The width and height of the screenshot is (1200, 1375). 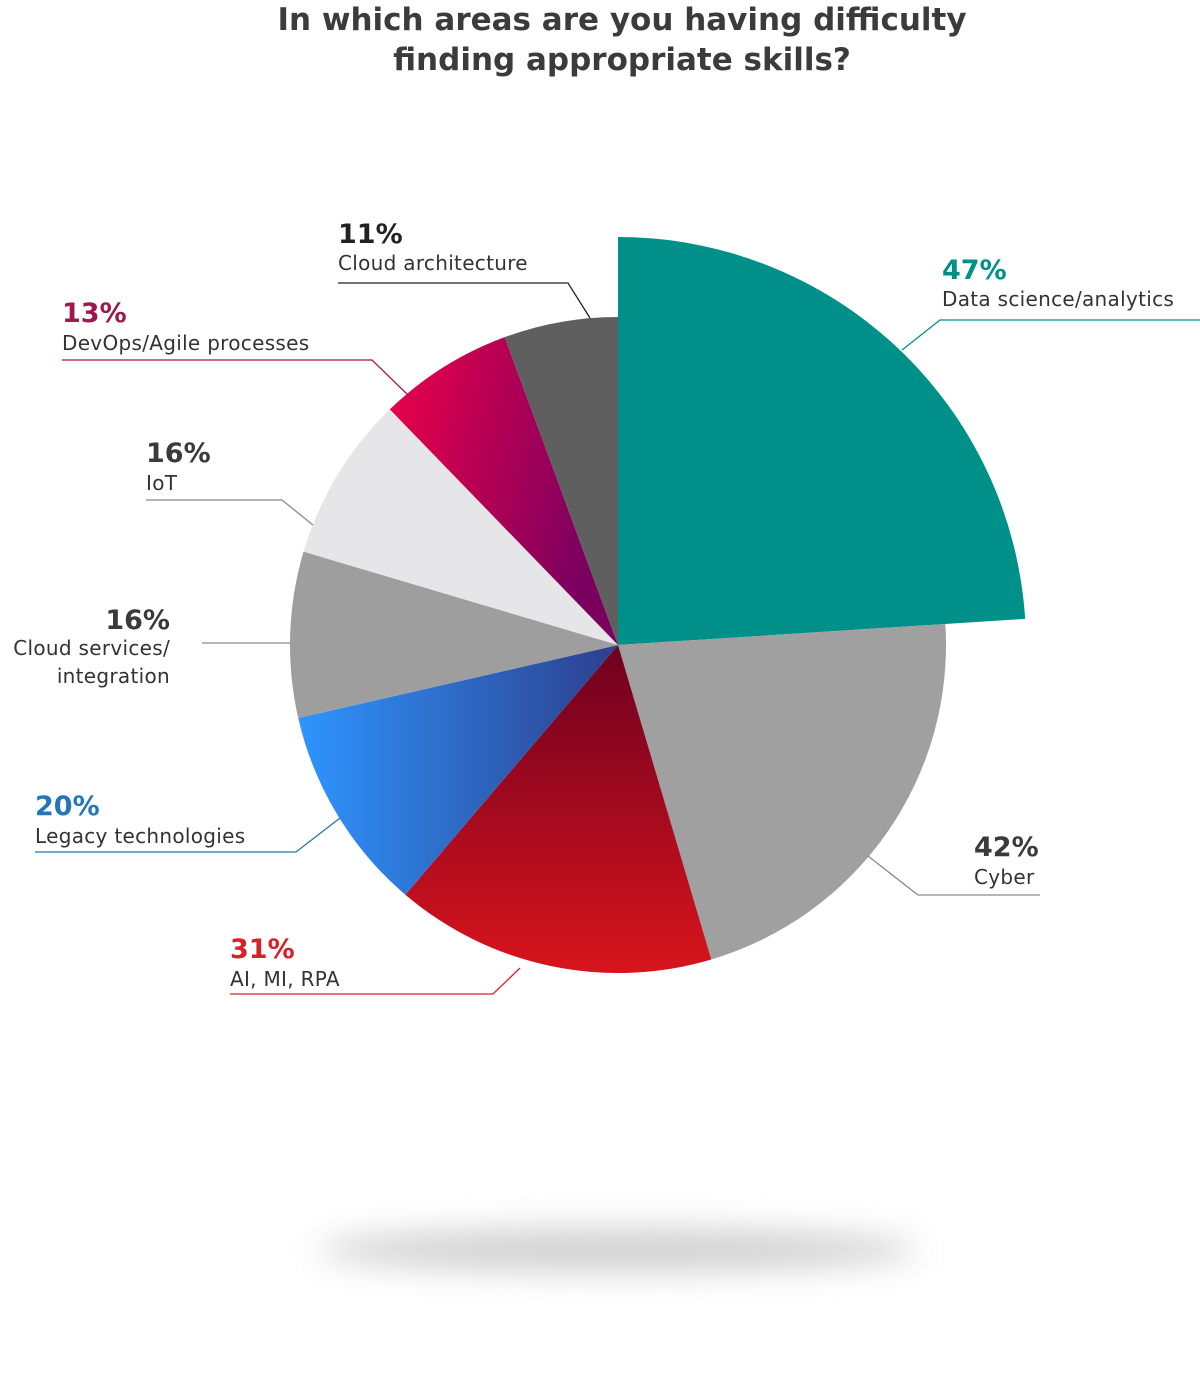 I want to click on pie-slice-ai, so click(x=558, y=809).